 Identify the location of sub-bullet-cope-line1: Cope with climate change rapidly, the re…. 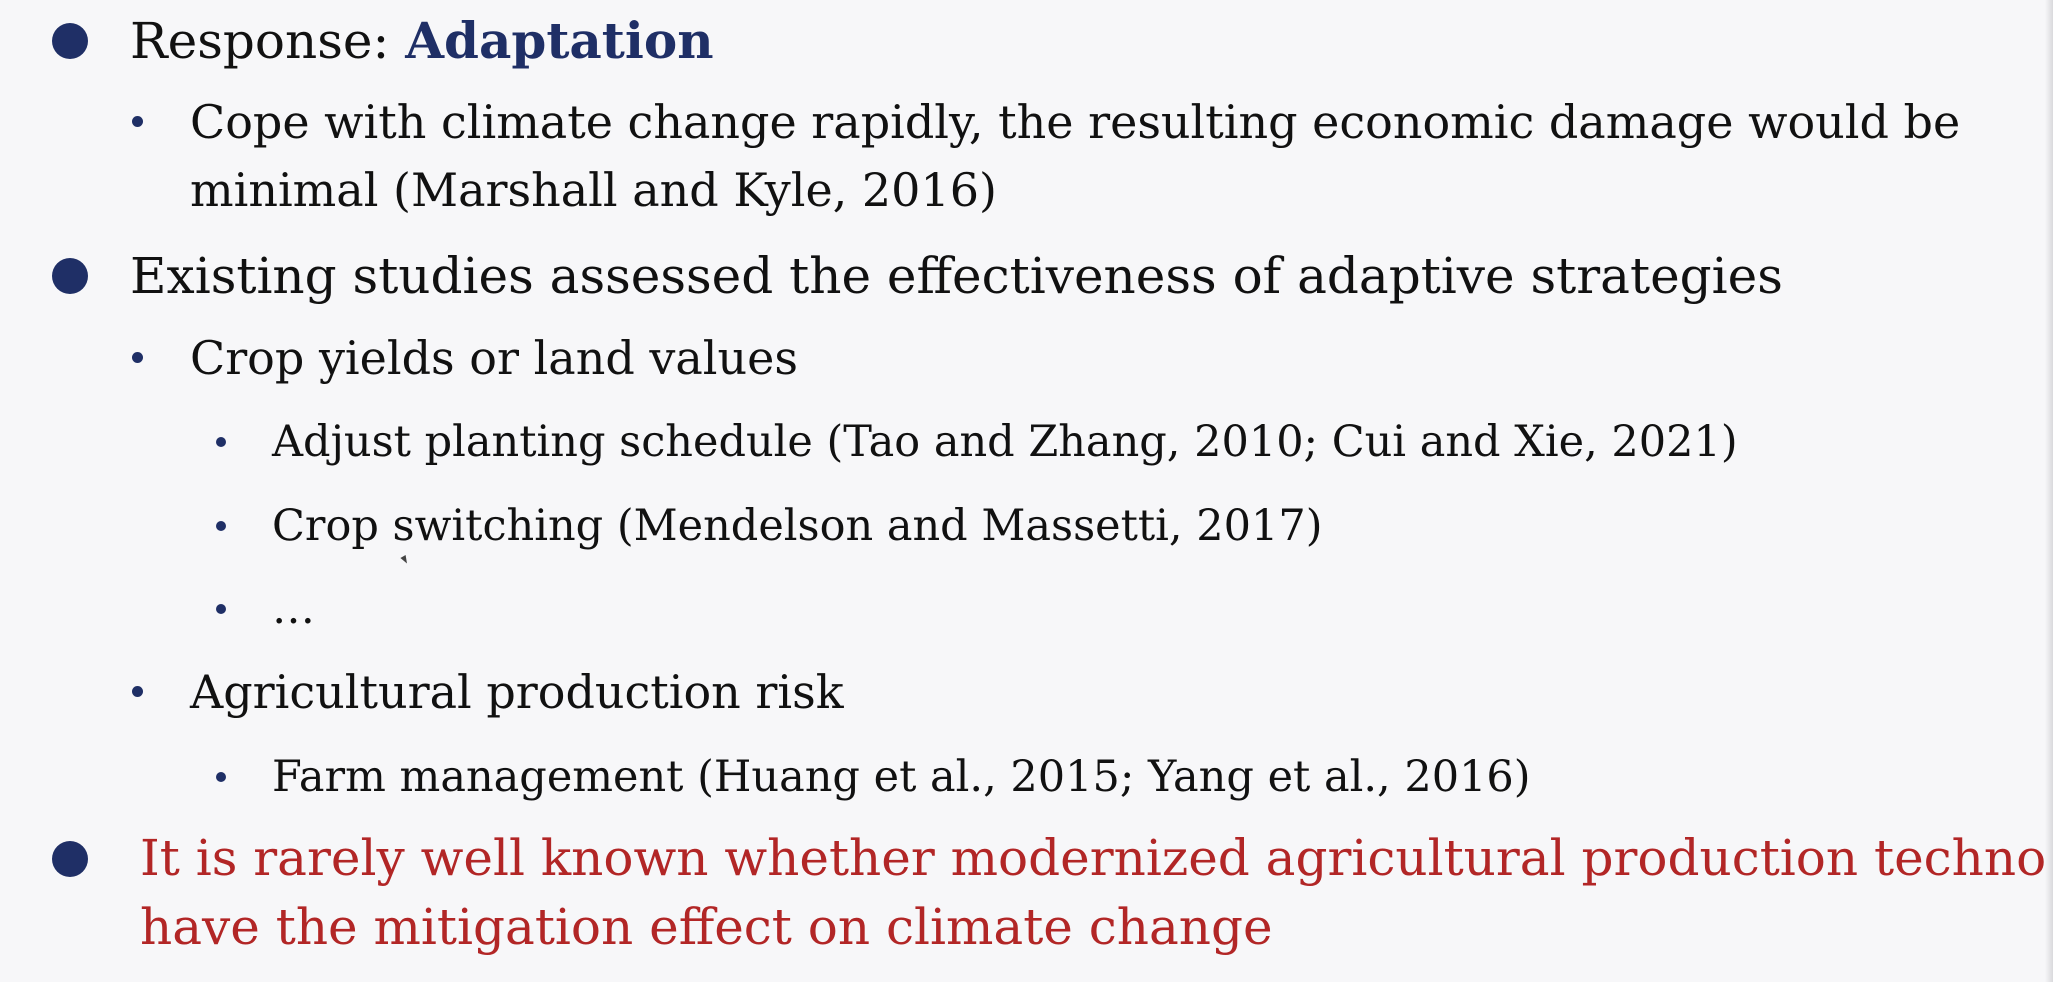
(1075, 122).